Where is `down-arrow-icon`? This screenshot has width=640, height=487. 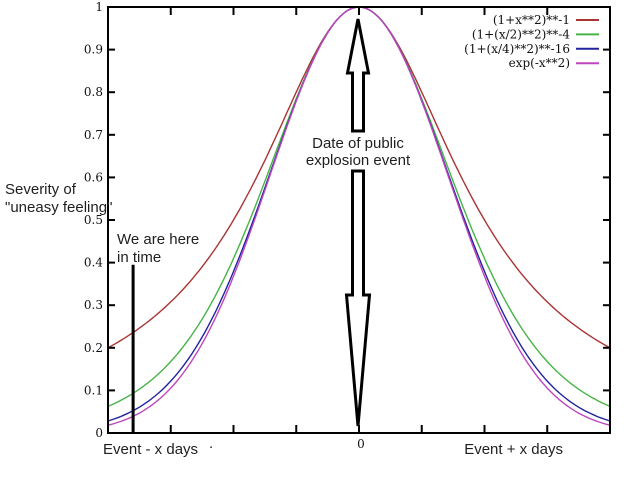
down-arrow-icon is located at coordinates (358, 298).